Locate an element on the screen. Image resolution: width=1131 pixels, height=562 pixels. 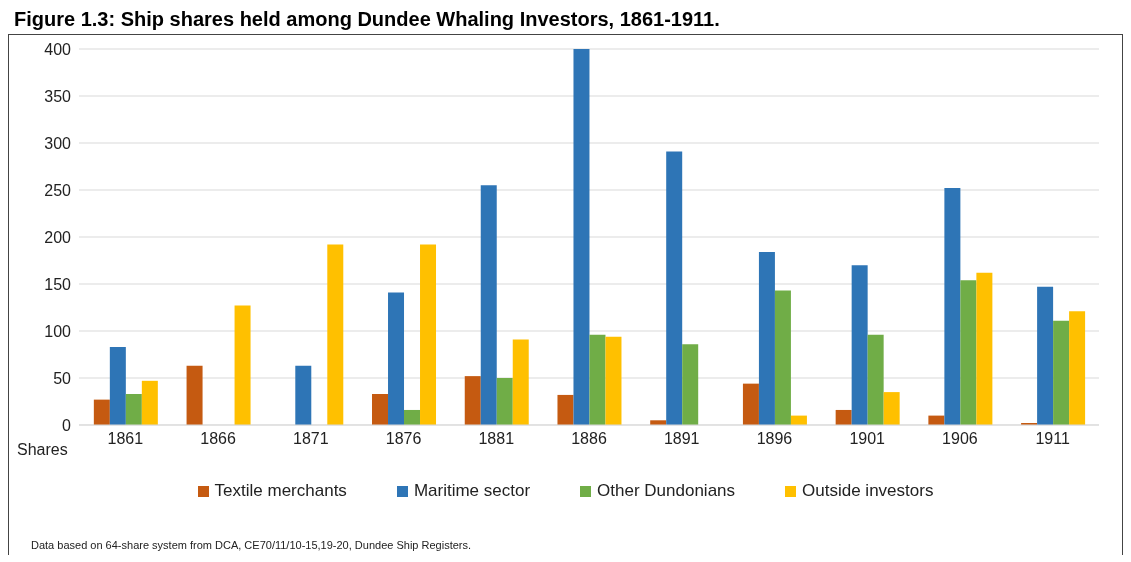
chart-title: Figure 1.3: Ship shares held among Dundee Whaling Investors, 1861-1911. is located at coordinates (367, 20).